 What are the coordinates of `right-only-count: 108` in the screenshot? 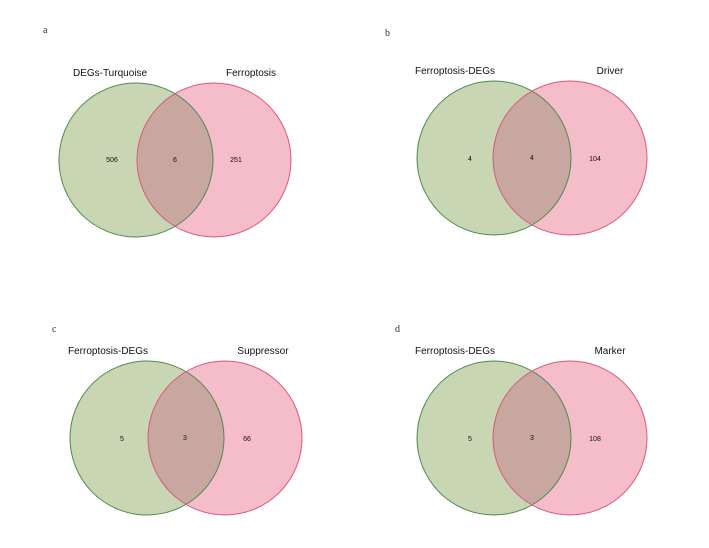 It's located at (595, 439).